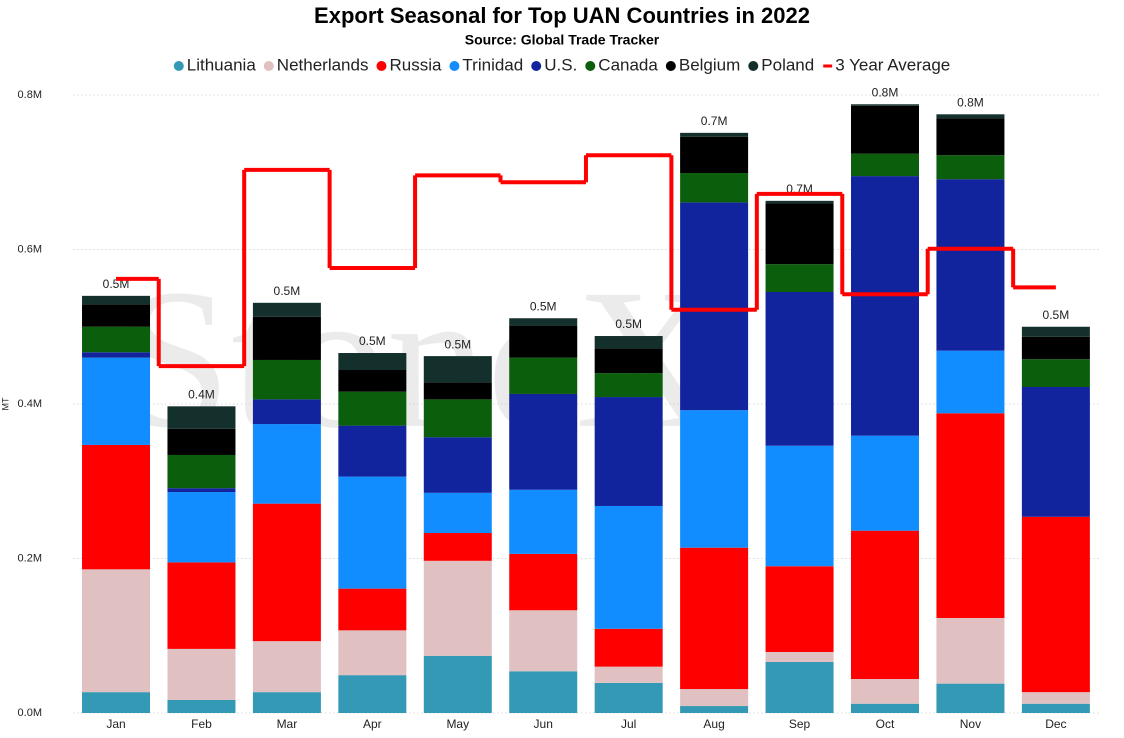 This screenshot has width=1124, height=738. What do you see at coordinates (457, 724) in the screenshot?
I see `x-tick-label: May` at bounding box center [457, 724].